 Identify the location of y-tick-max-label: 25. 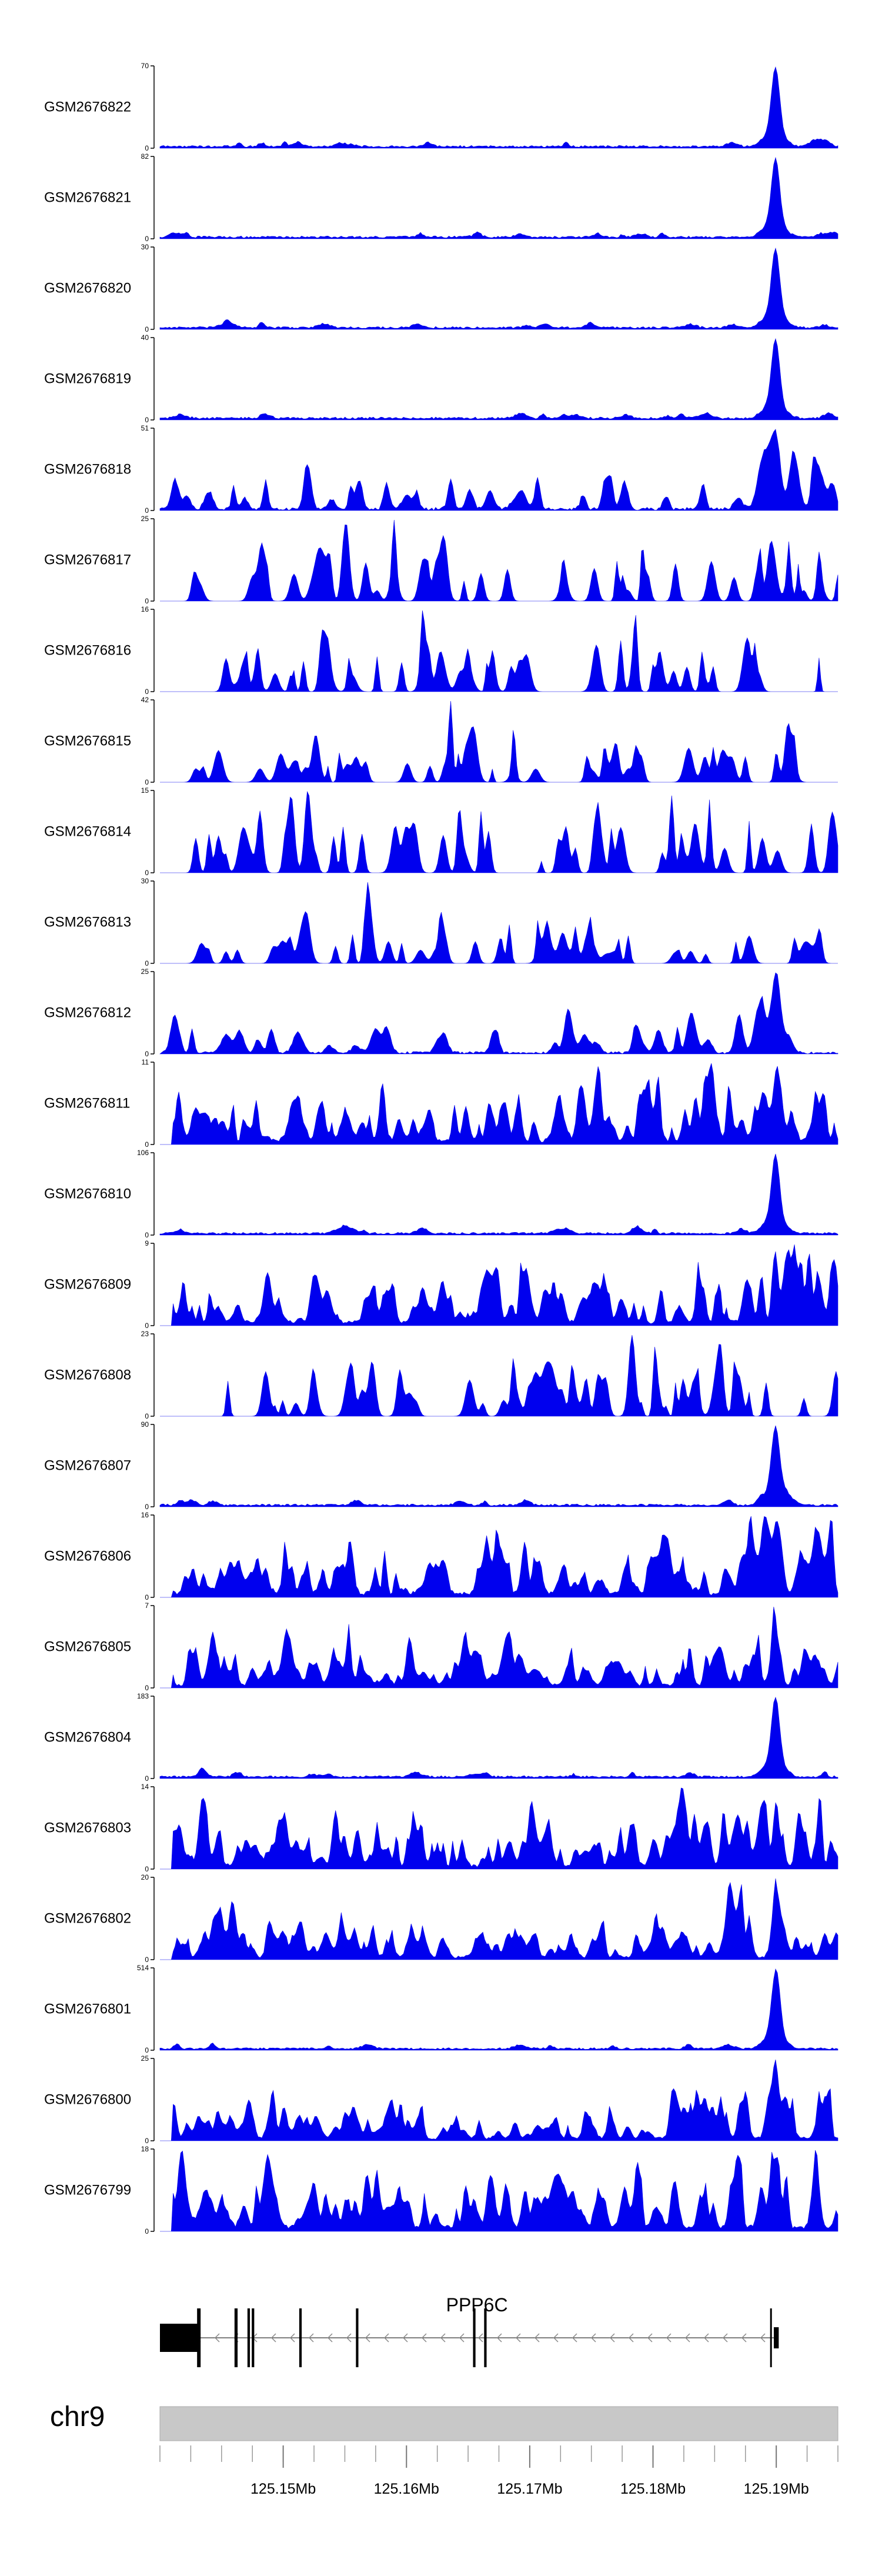
(145, 971).